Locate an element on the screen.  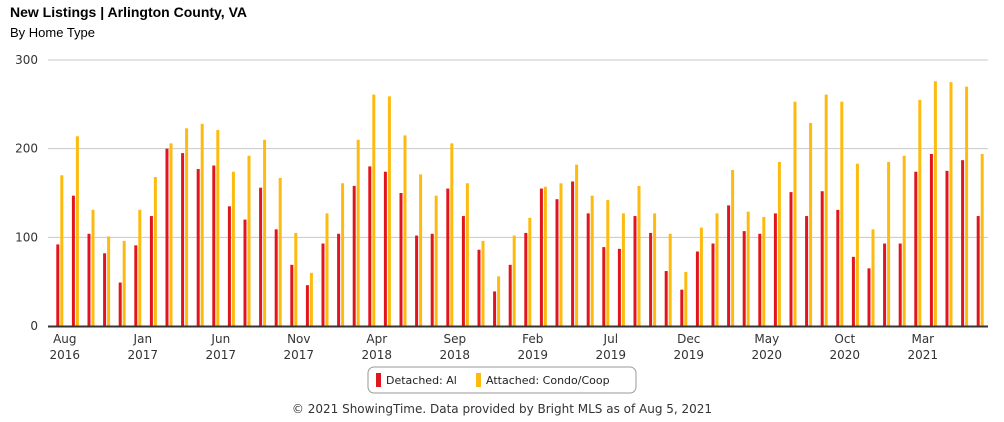
x-tick-label-month: Dec is located at coordinates (688, 339).